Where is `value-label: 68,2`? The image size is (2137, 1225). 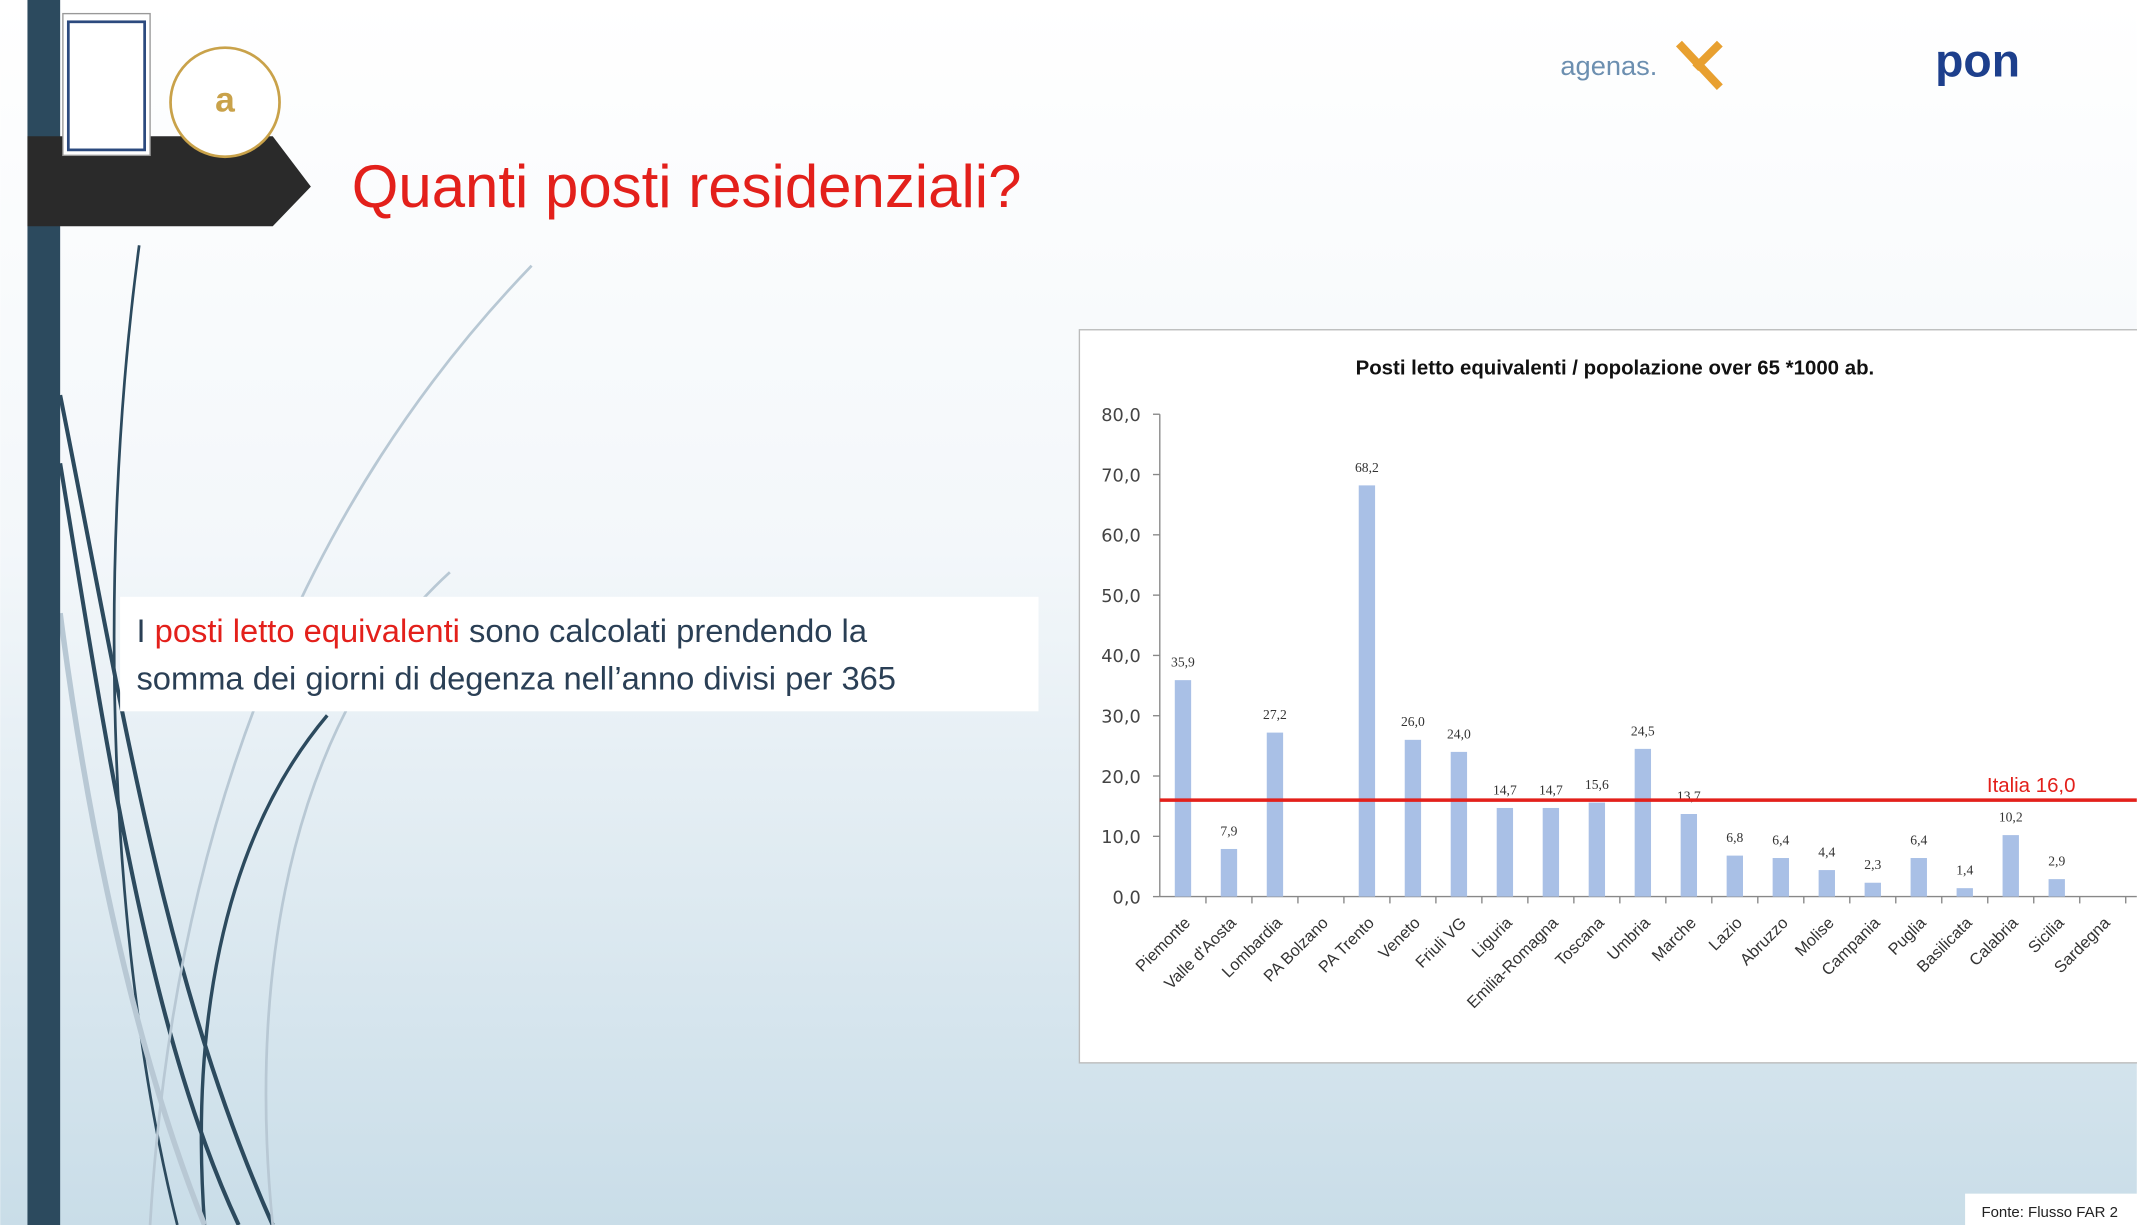
value-label: 68,2 is located at coordinates (1367, 467).